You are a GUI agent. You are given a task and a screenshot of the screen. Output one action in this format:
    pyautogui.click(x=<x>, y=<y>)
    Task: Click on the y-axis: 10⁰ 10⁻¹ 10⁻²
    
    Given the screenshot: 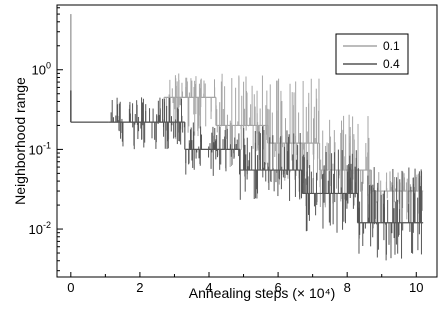 What is the action you would take?
    pyautogui.click(x=46, y=139)
    